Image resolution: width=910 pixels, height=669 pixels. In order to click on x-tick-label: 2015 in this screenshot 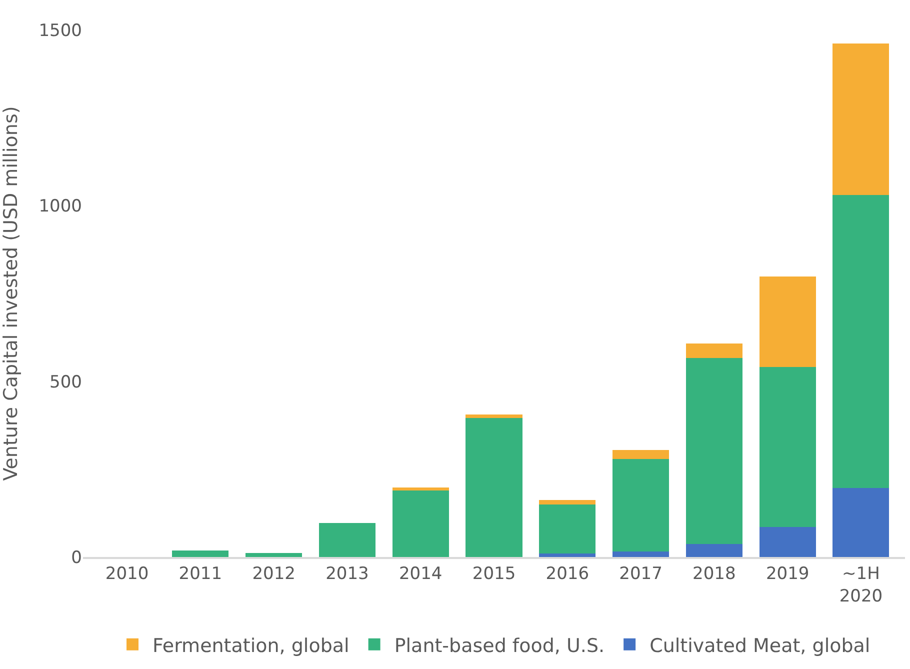, I will do `click(494, 574)`.